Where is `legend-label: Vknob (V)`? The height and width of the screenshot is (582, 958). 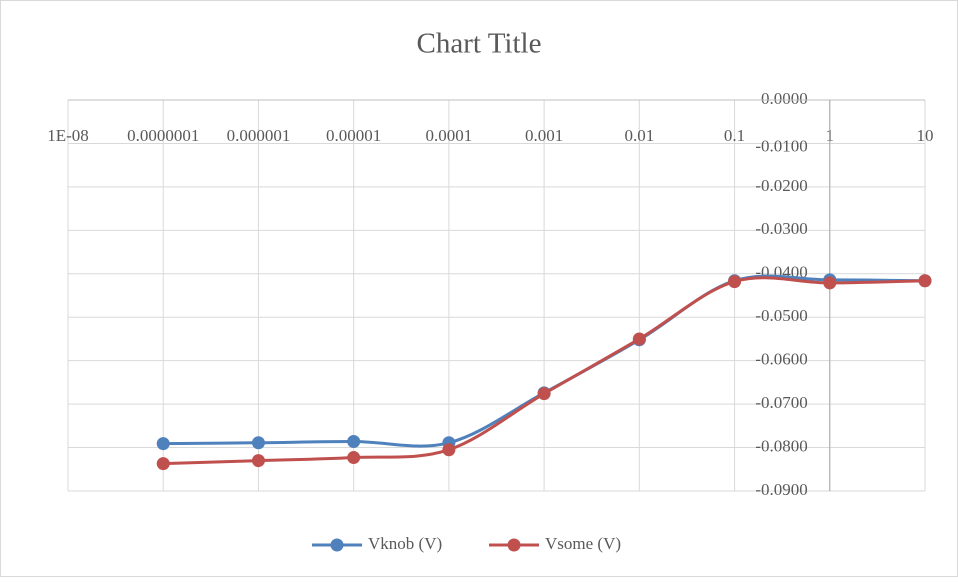
legend-label: Vknob (V) is located at coordinates (405, 543).